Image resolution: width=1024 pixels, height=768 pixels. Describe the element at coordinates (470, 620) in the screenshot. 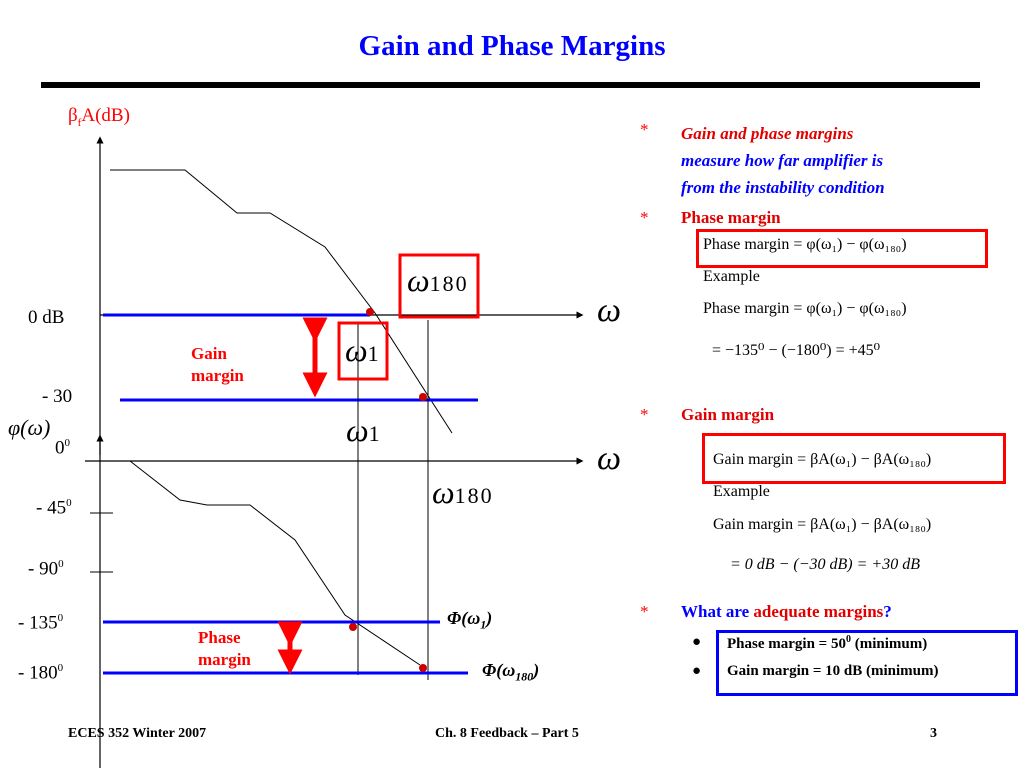

I see `phi-w1-label: Φ(ω1)` at that location.